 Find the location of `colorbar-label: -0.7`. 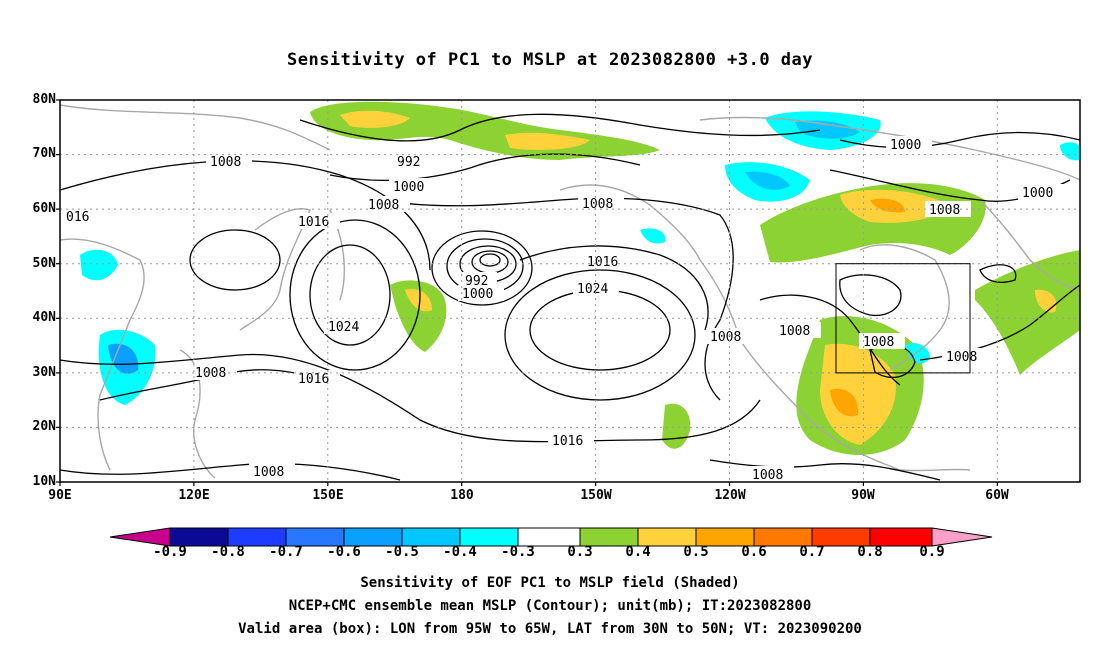

colorbar-label: -0.7 is located at coordinates (286, 552).